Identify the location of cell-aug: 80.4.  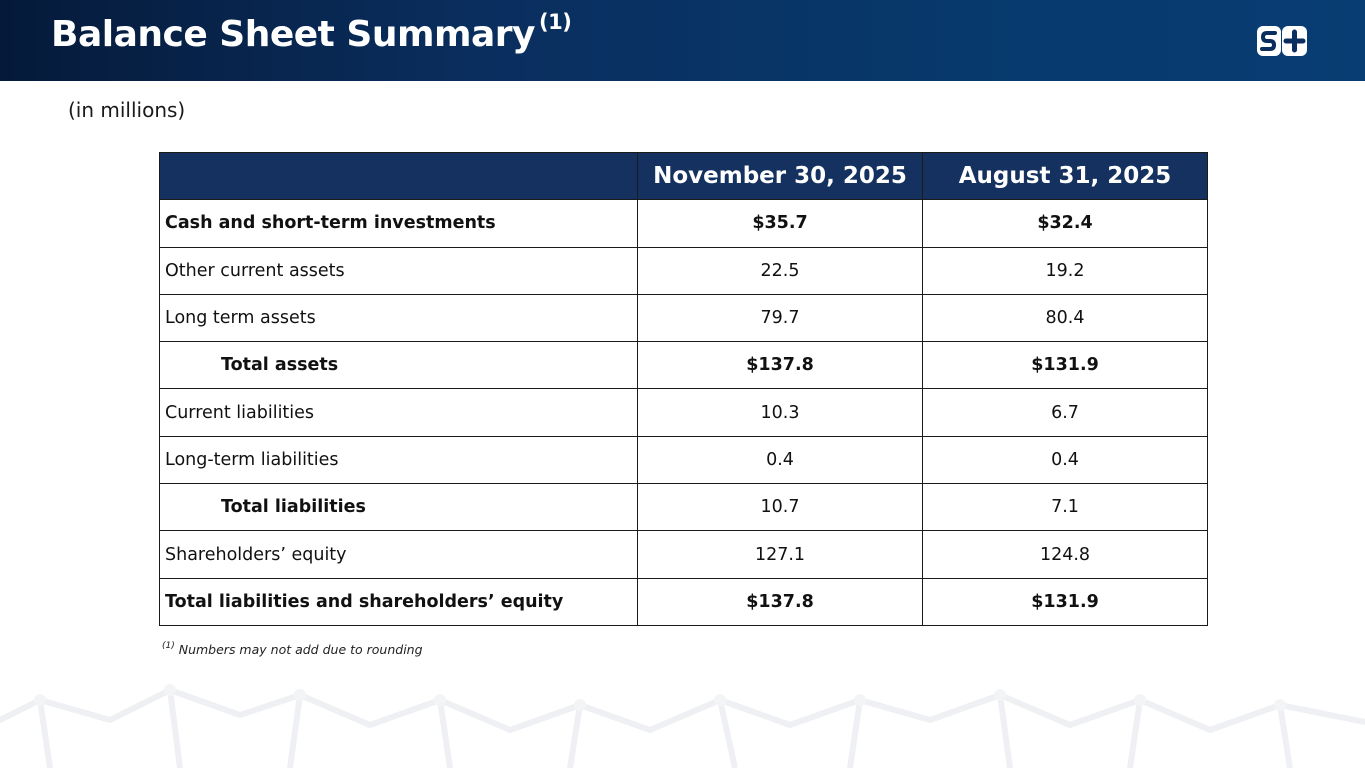
(1065, 318).